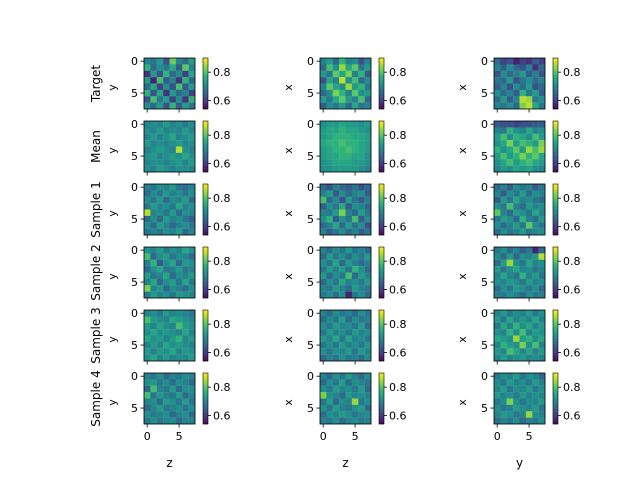 This screenshot has width=640, height=480. I want to click on panel-sample-4-col2: 050 5x0.60.8, so click(344, 406).